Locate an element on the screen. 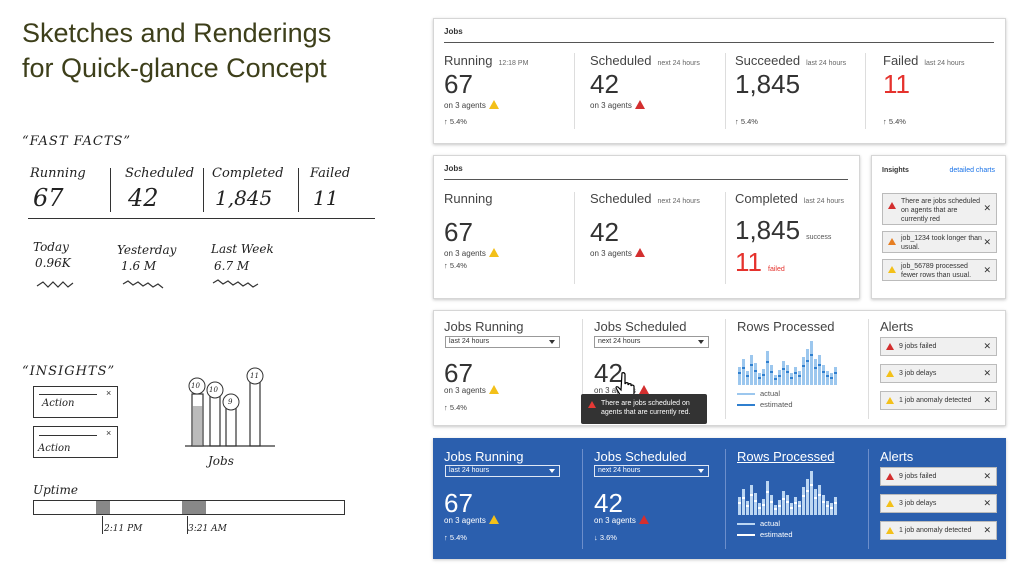 Image resolution: width=1024 pixels, height=576 pixels. sketch-uptime-label: Uptime is located at coordinates (55, 490).